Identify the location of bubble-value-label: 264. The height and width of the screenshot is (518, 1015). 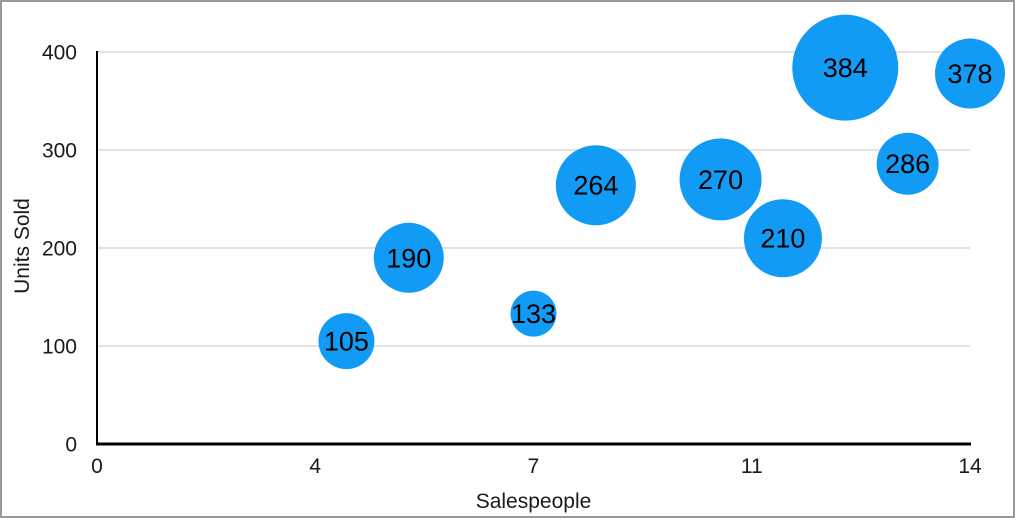
(595, 186).